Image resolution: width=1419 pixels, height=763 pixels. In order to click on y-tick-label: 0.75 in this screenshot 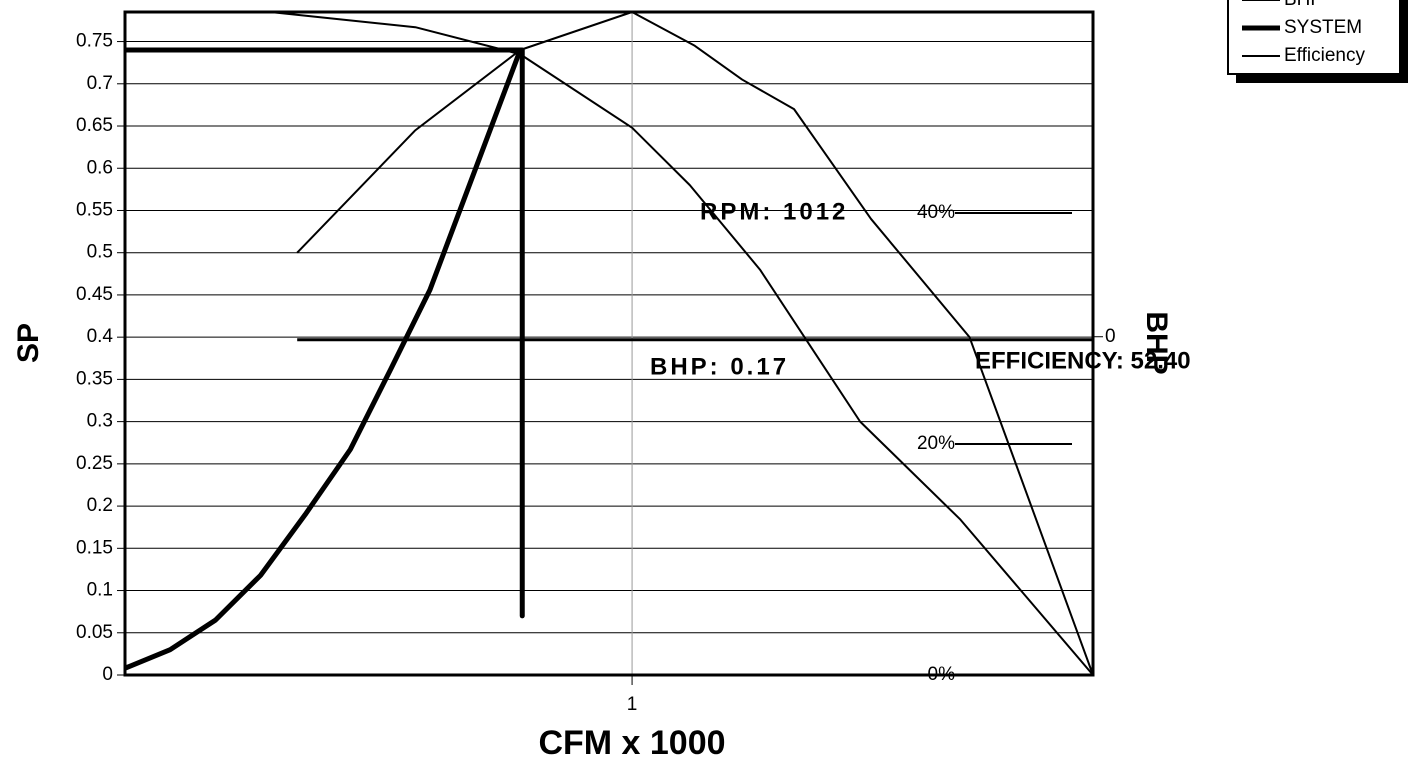, I will do `click(94, 41)`.